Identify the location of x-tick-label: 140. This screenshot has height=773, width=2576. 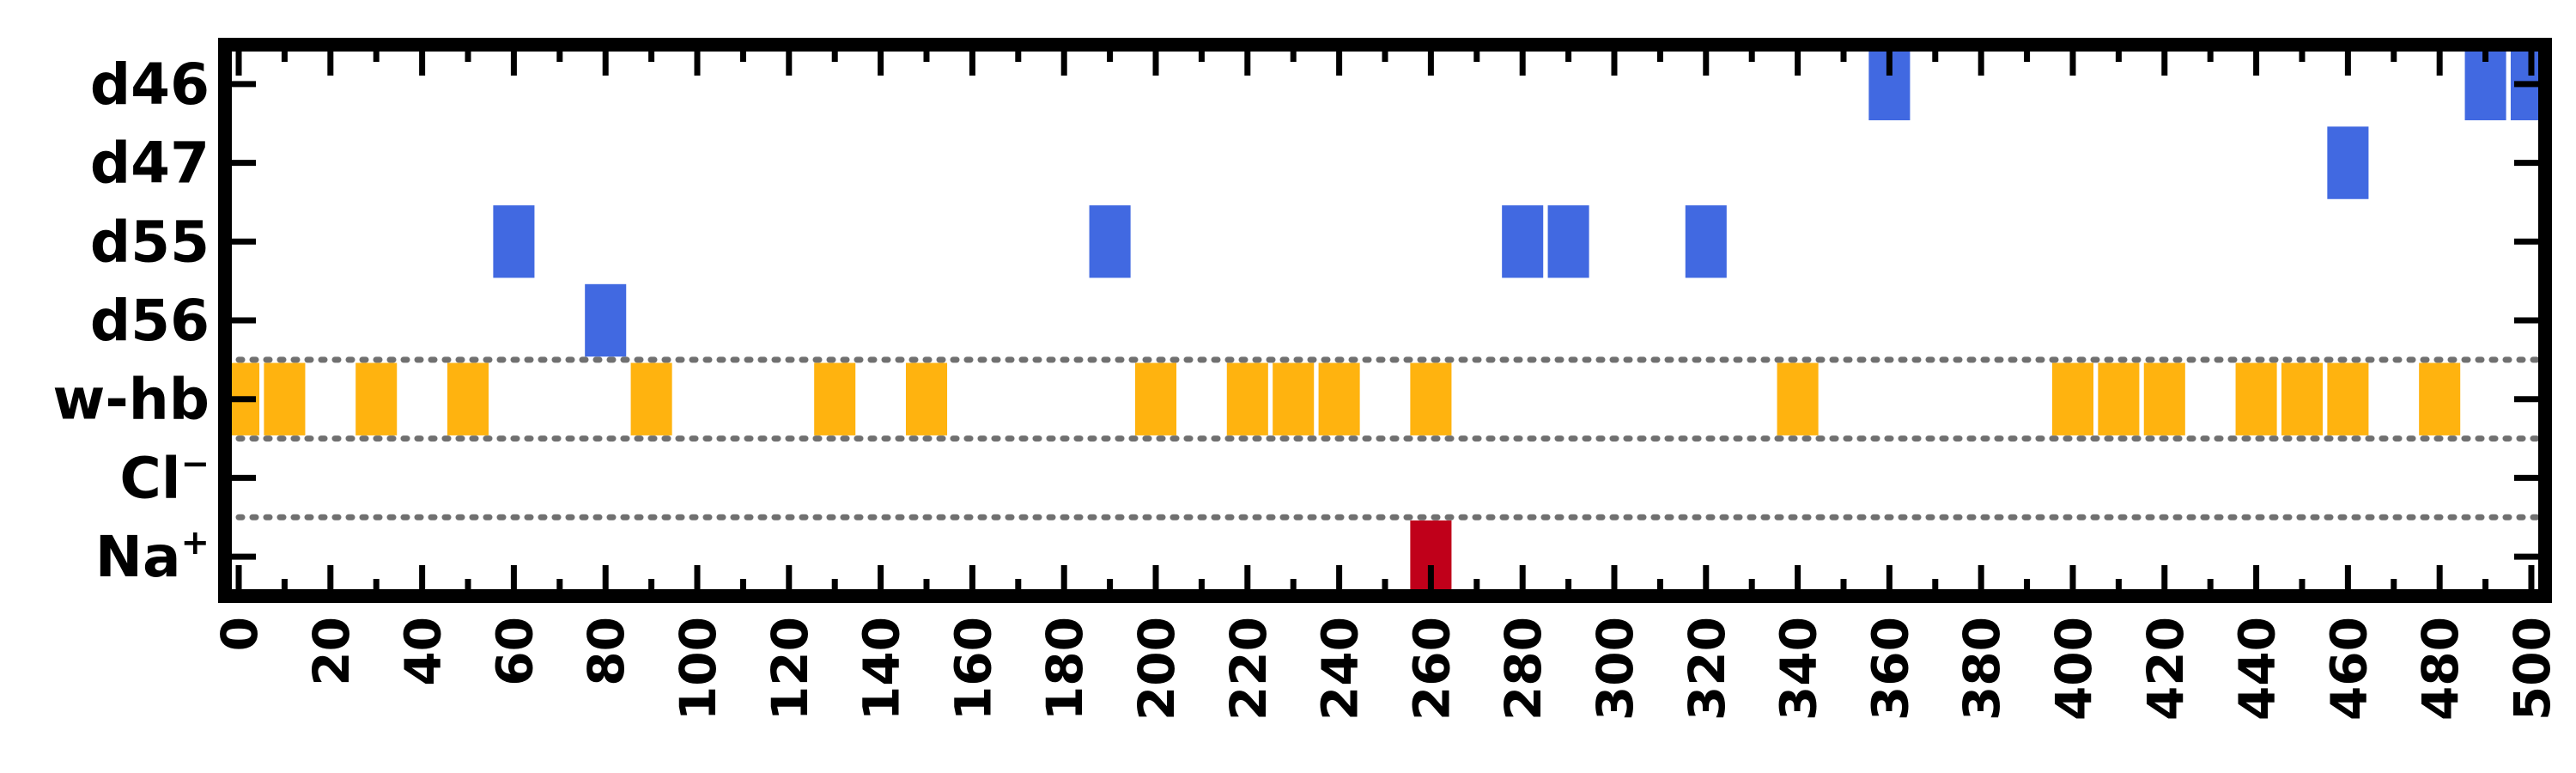
(882, 669).